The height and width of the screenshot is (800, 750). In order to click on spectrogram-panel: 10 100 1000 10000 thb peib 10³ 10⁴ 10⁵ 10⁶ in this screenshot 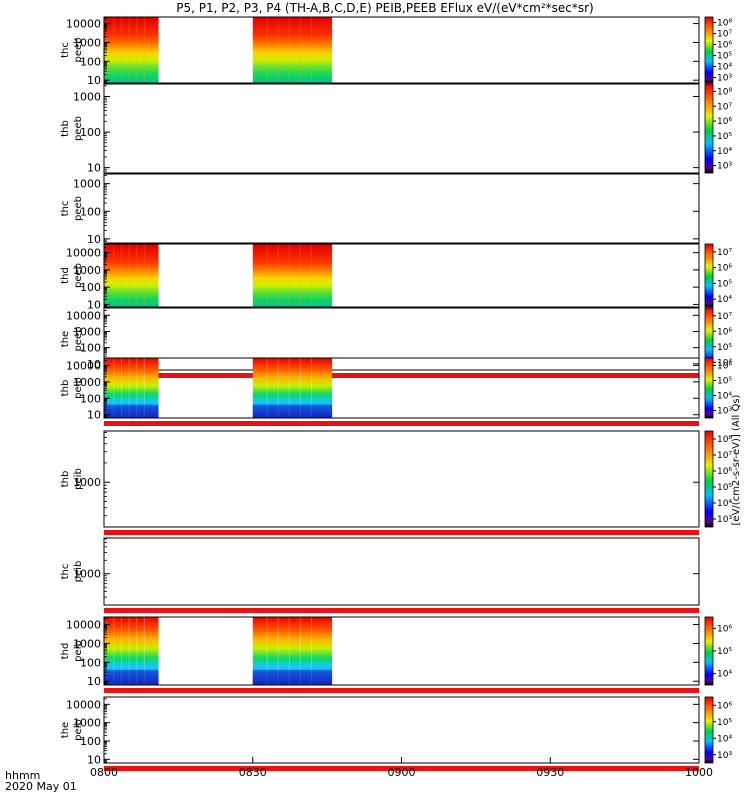, I will do `click(396, 391)`.